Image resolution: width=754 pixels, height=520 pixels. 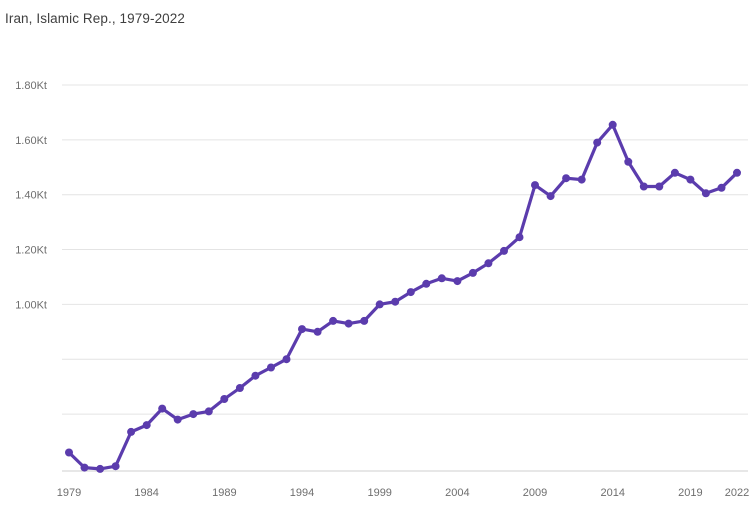 I want to click on x-axis-tick-label: 1994, so click(x=302, y=493).